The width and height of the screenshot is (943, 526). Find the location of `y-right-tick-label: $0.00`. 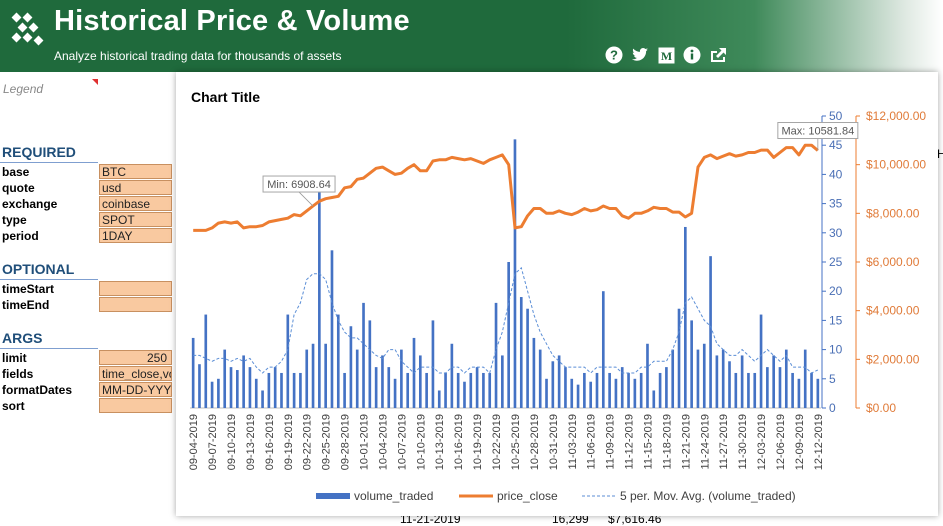

y-right-tick-label: $0.00 is located at coordinates (881, 408).